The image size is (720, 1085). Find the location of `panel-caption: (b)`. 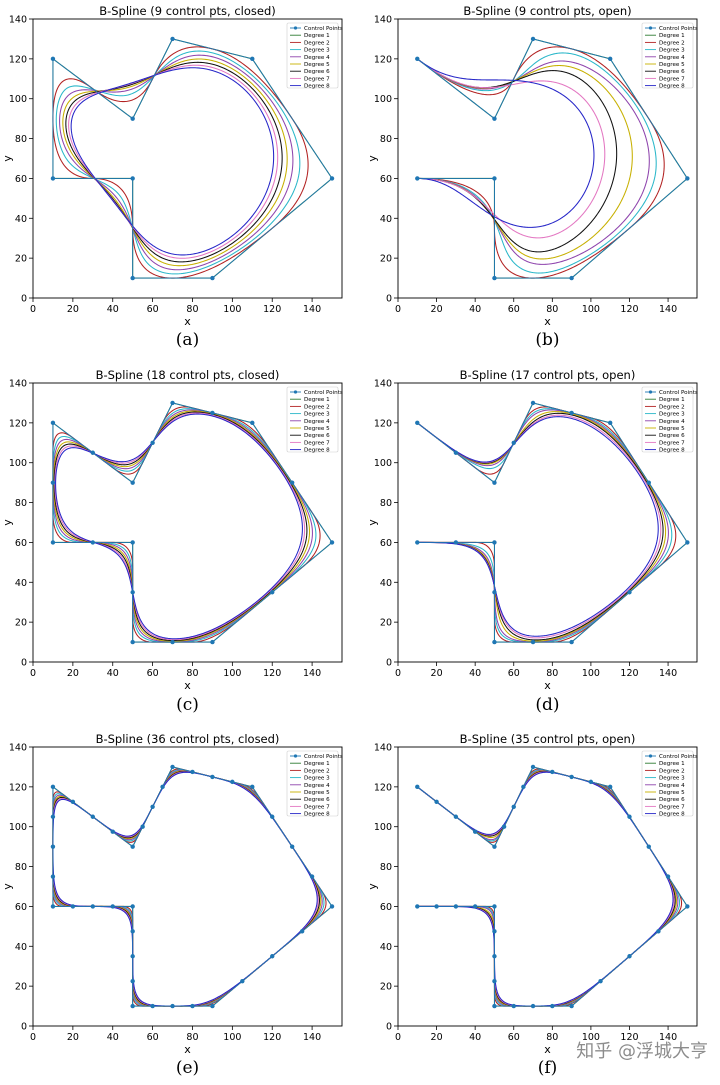

panel-caption: (b) is located at coordinates (547, 340).